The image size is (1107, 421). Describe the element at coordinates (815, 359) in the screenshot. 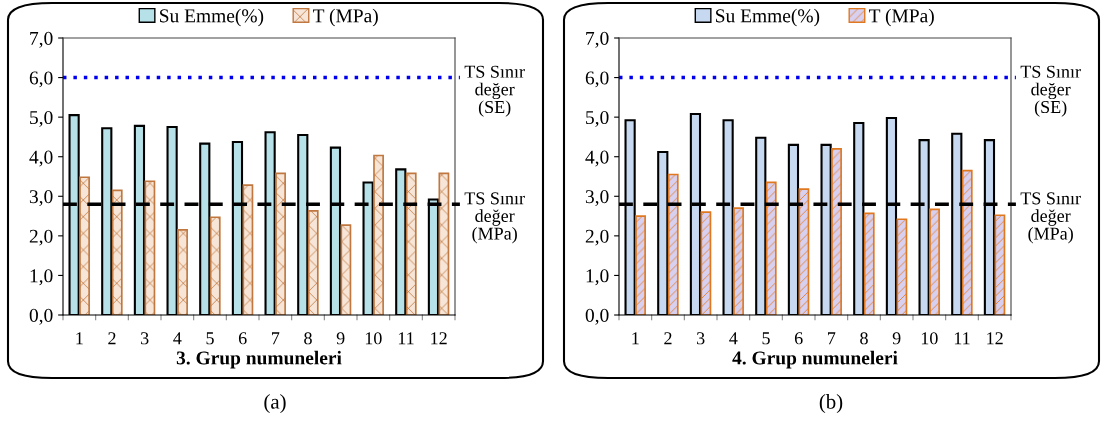

I see `x-axis-title: 4. Grup numuneleri` at that location.